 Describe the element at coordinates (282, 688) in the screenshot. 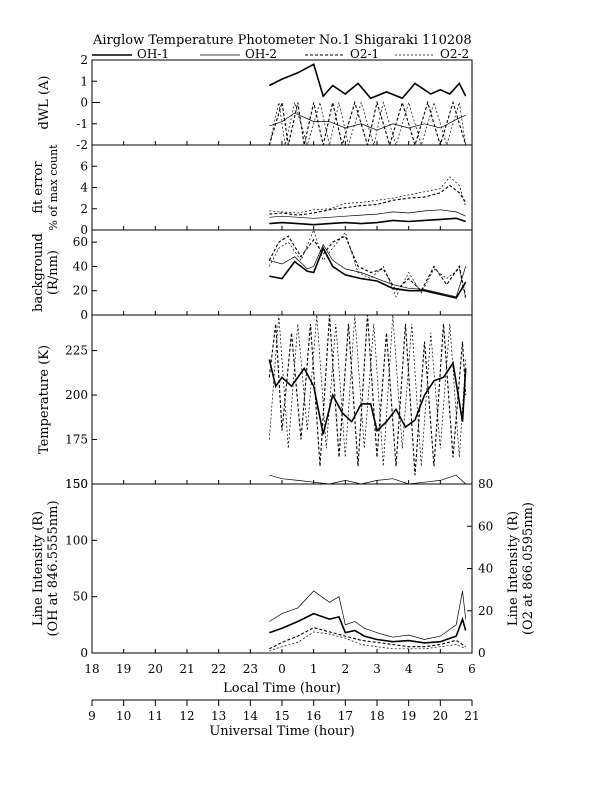

I see `x-axis-label-local: Local Time (hour)` at that location.